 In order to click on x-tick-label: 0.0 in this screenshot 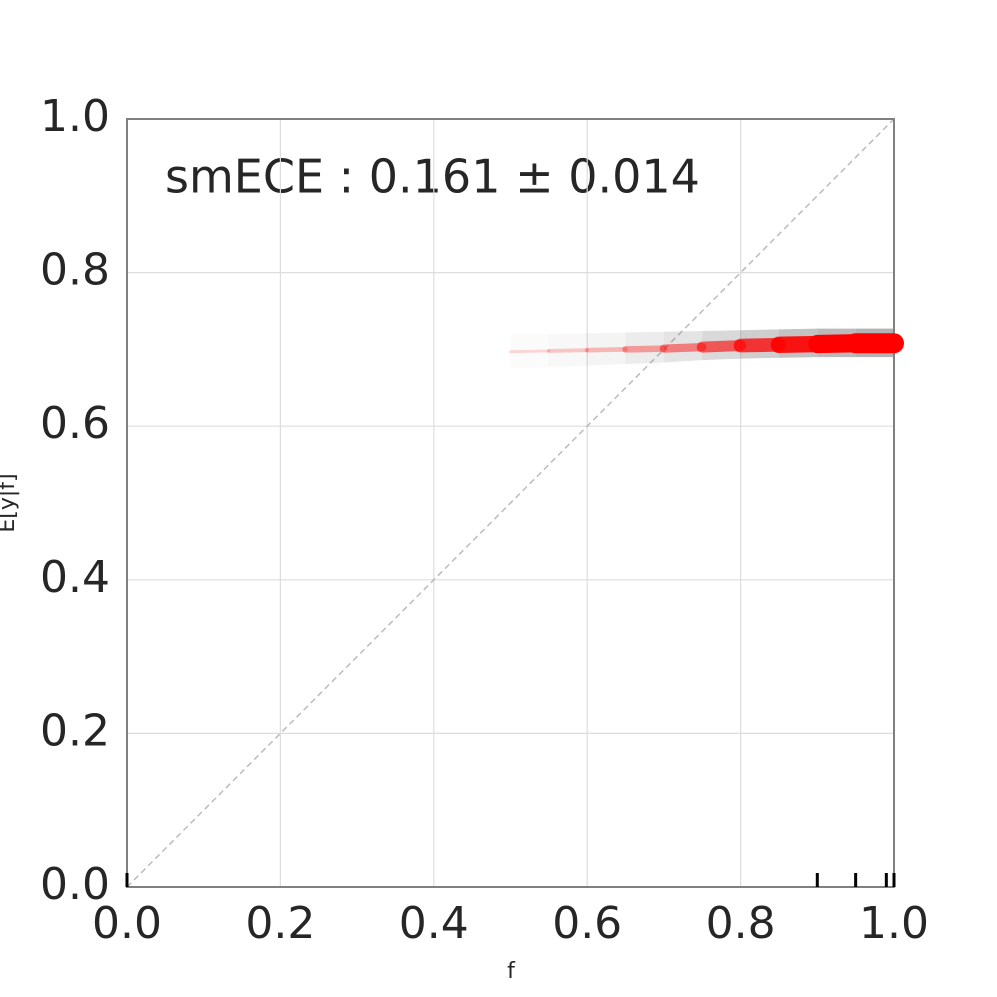, I will do `click(127, 923)`.